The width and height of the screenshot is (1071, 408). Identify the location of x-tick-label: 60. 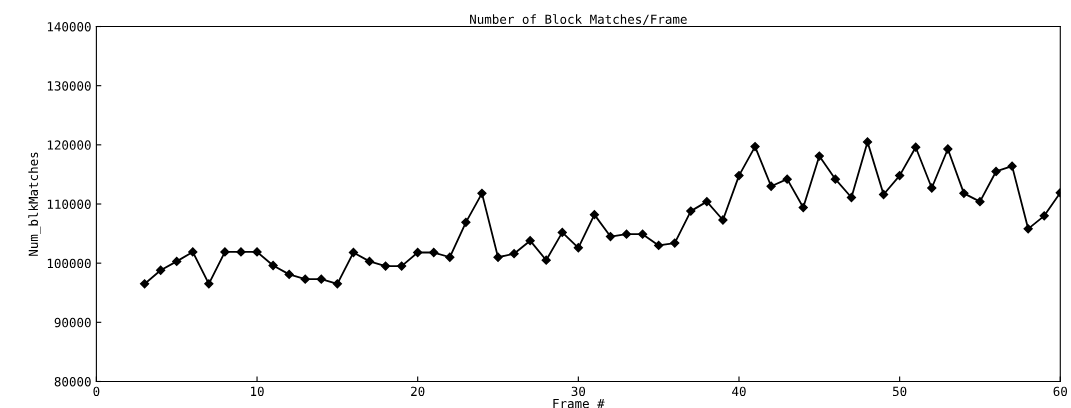
(1060, 391).